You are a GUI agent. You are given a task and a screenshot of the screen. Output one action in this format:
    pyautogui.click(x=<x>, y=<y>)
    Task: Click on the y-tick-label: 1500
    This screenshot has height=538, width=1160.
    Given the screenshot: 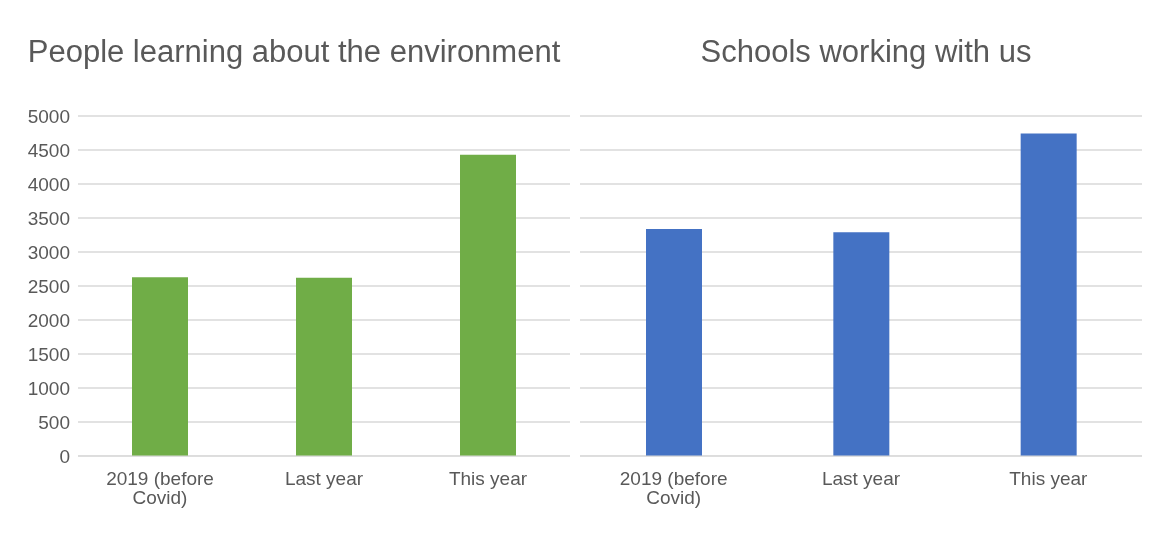 What is the action you would take?
    pyautogui.click(x=48, y=354)
    